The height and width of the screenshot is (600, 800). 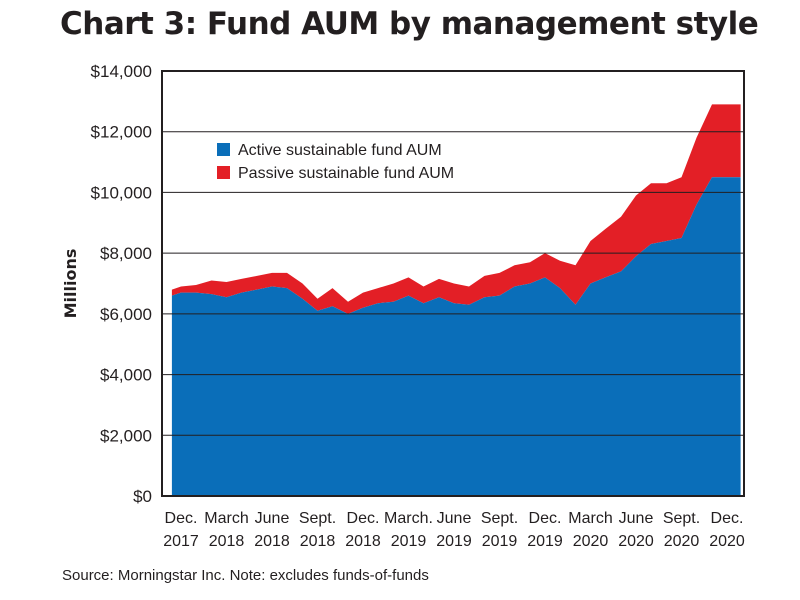 What do you see at coordinates (142, 496) in the screenshot?
I see `y-tick-label: $0` at bounding box center [142, 496].